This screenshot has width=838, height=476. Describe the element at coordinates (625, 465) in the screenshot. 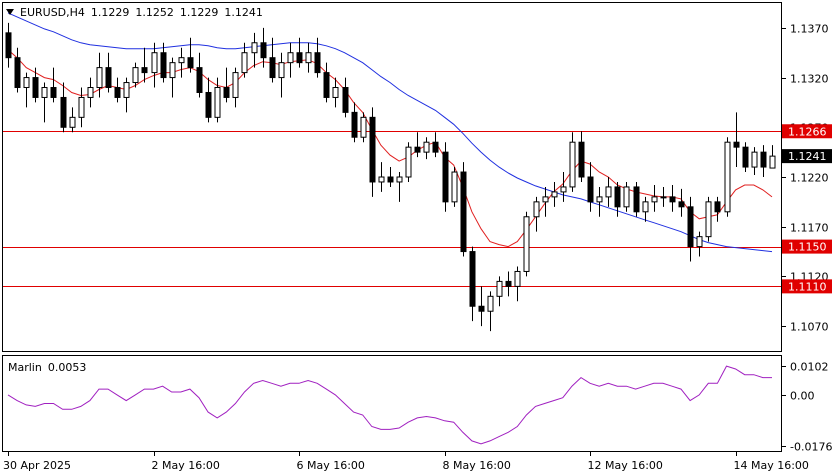

I see `x-tick-label: 12 May 16:00` at that location.